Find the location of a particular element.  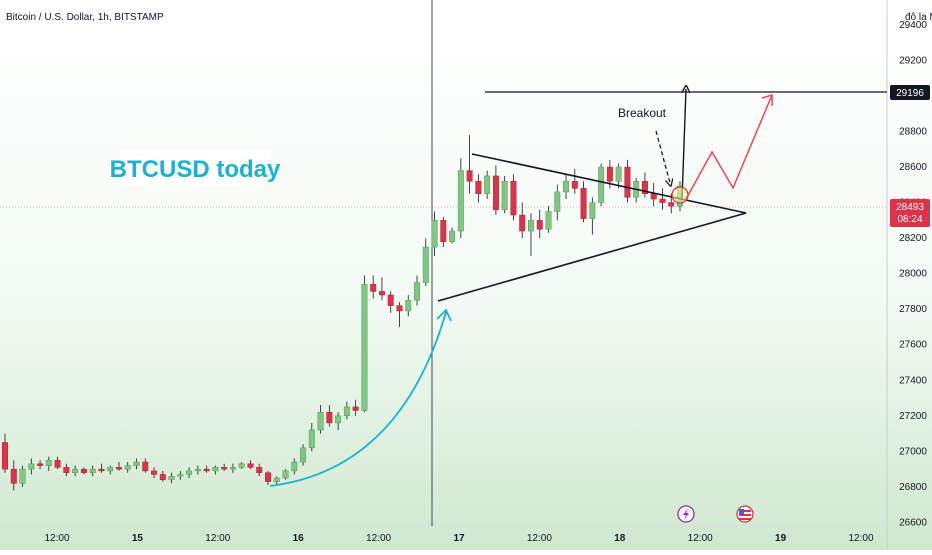

countdown-text: 08:24 is located at coordinates (909, 219).